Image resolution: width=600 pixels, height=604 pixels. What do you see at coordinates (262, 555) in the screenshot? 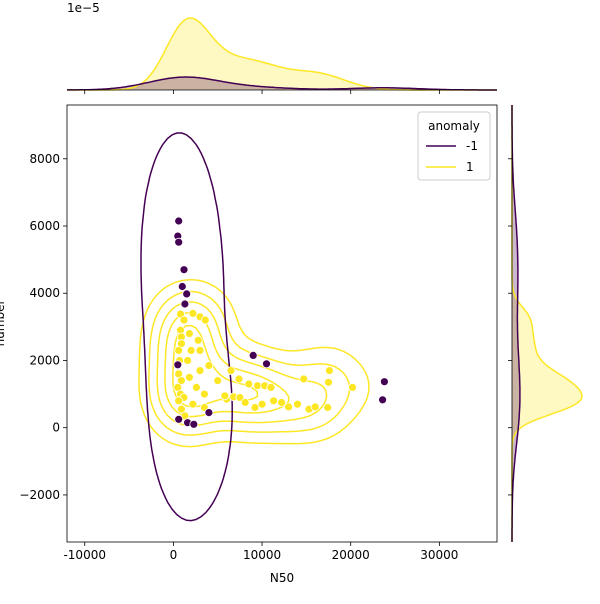
I see `x-tick-label: 10000` at bounding box center [262, 555].